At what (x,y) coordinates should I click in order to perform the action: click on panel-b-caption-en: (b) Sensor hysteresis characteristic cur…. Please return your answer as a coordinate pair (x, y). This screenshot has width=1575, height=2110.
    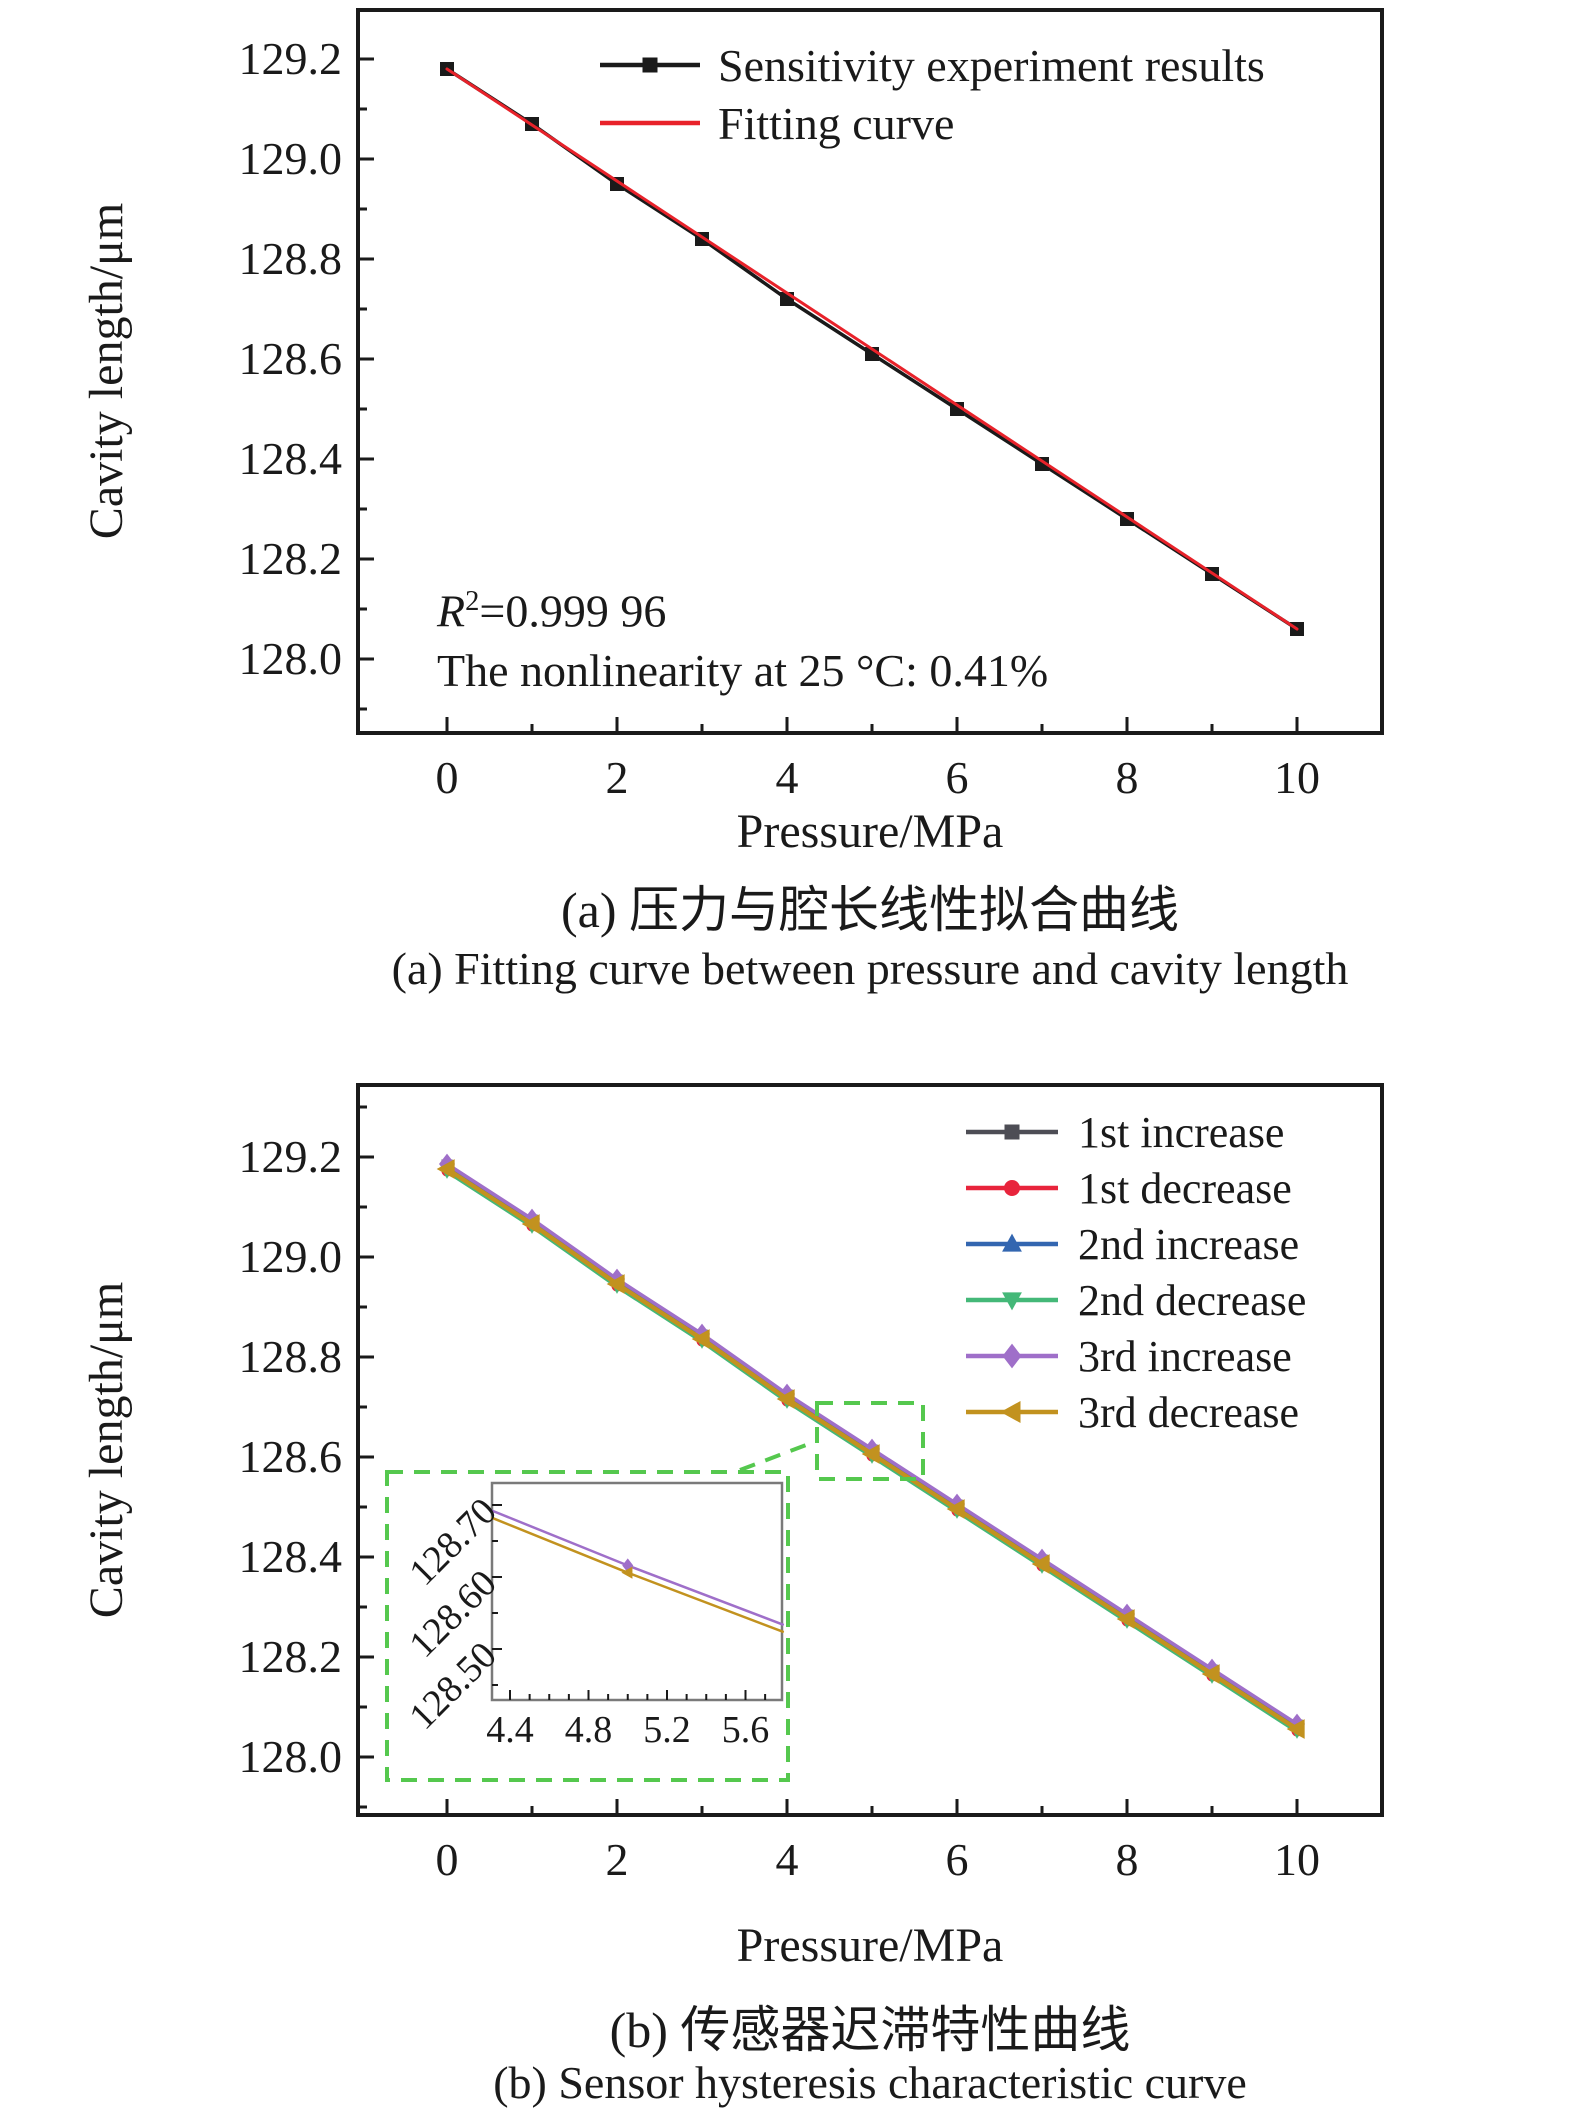
    Looking at the image, I should click on (870, 2082).